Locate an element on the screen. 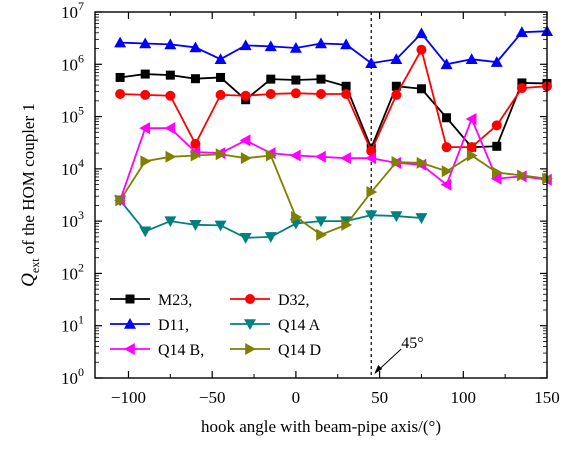  x-tick-label: 0 is located at coordinates (296, 397).